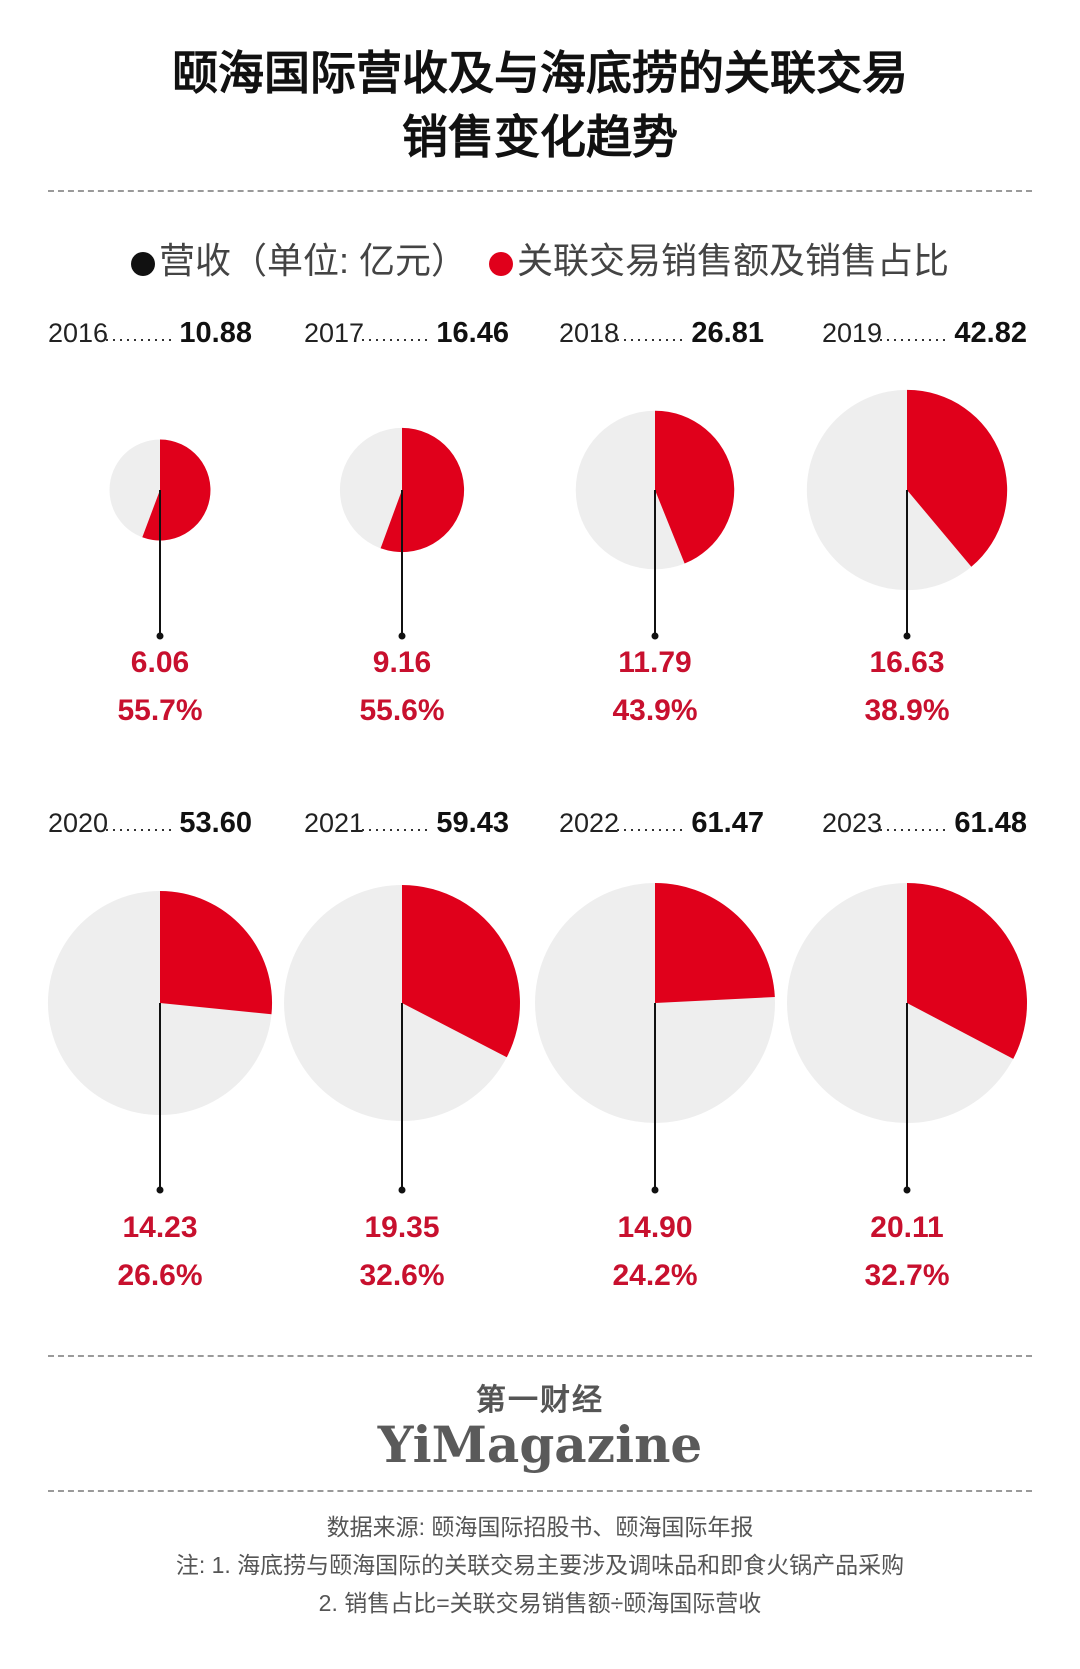 The image size is (1080, 1669). I want to click on year-label: 2021, so click(334, 823).